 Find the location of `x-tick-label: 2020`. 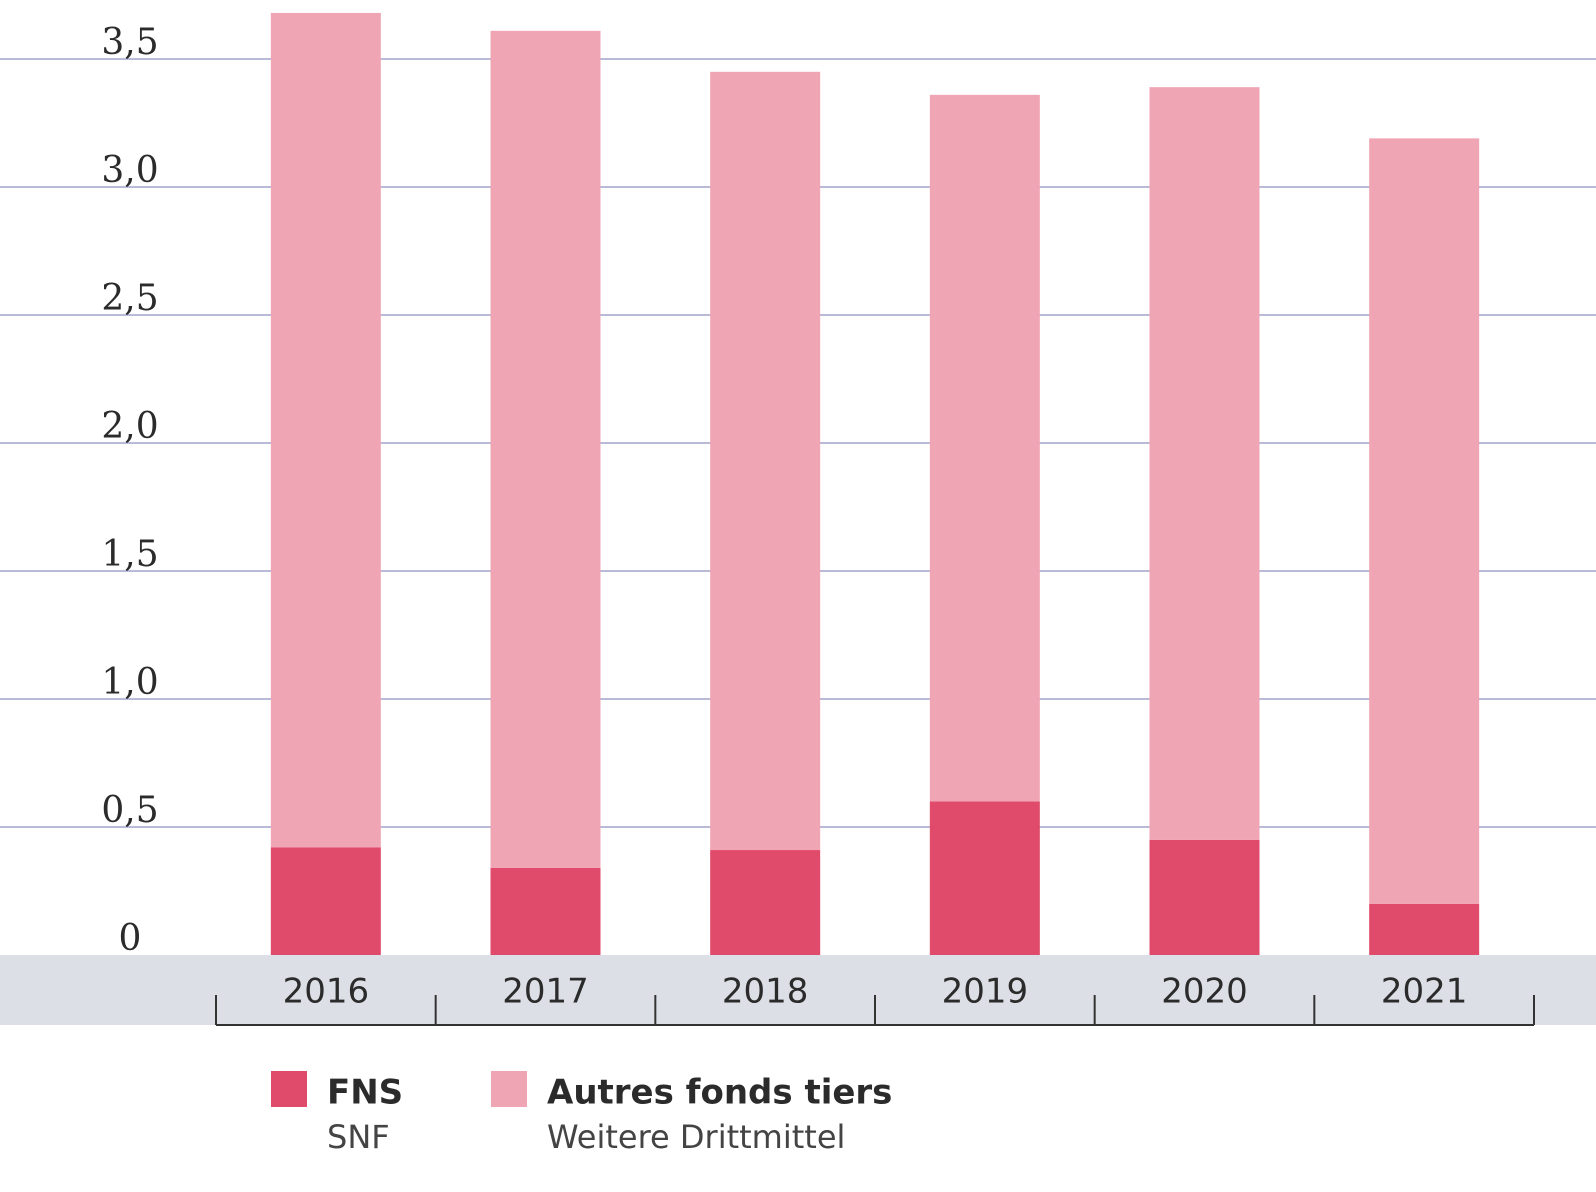

x-tick-label: 2020 is located at coordinates (1204, 992).